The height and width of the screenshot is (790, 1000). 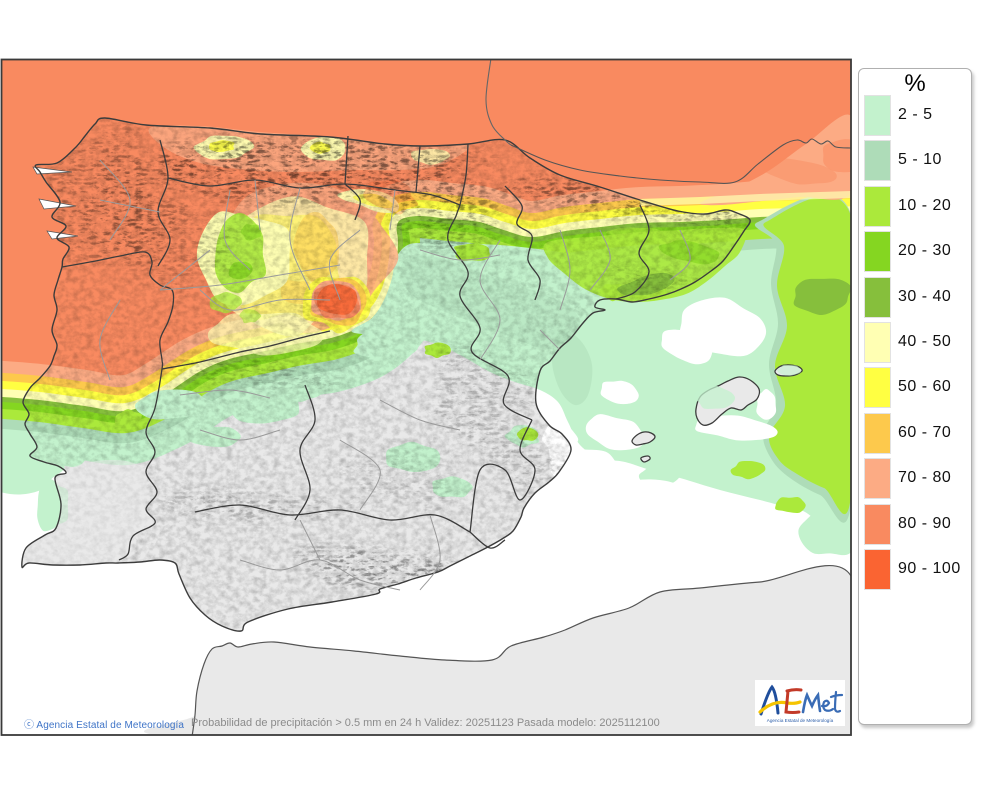 I want to click on svg-text:Agencia Estatal de Meteorologí: Agencia Estatal de Meteorología, so click(x=800, y=720).